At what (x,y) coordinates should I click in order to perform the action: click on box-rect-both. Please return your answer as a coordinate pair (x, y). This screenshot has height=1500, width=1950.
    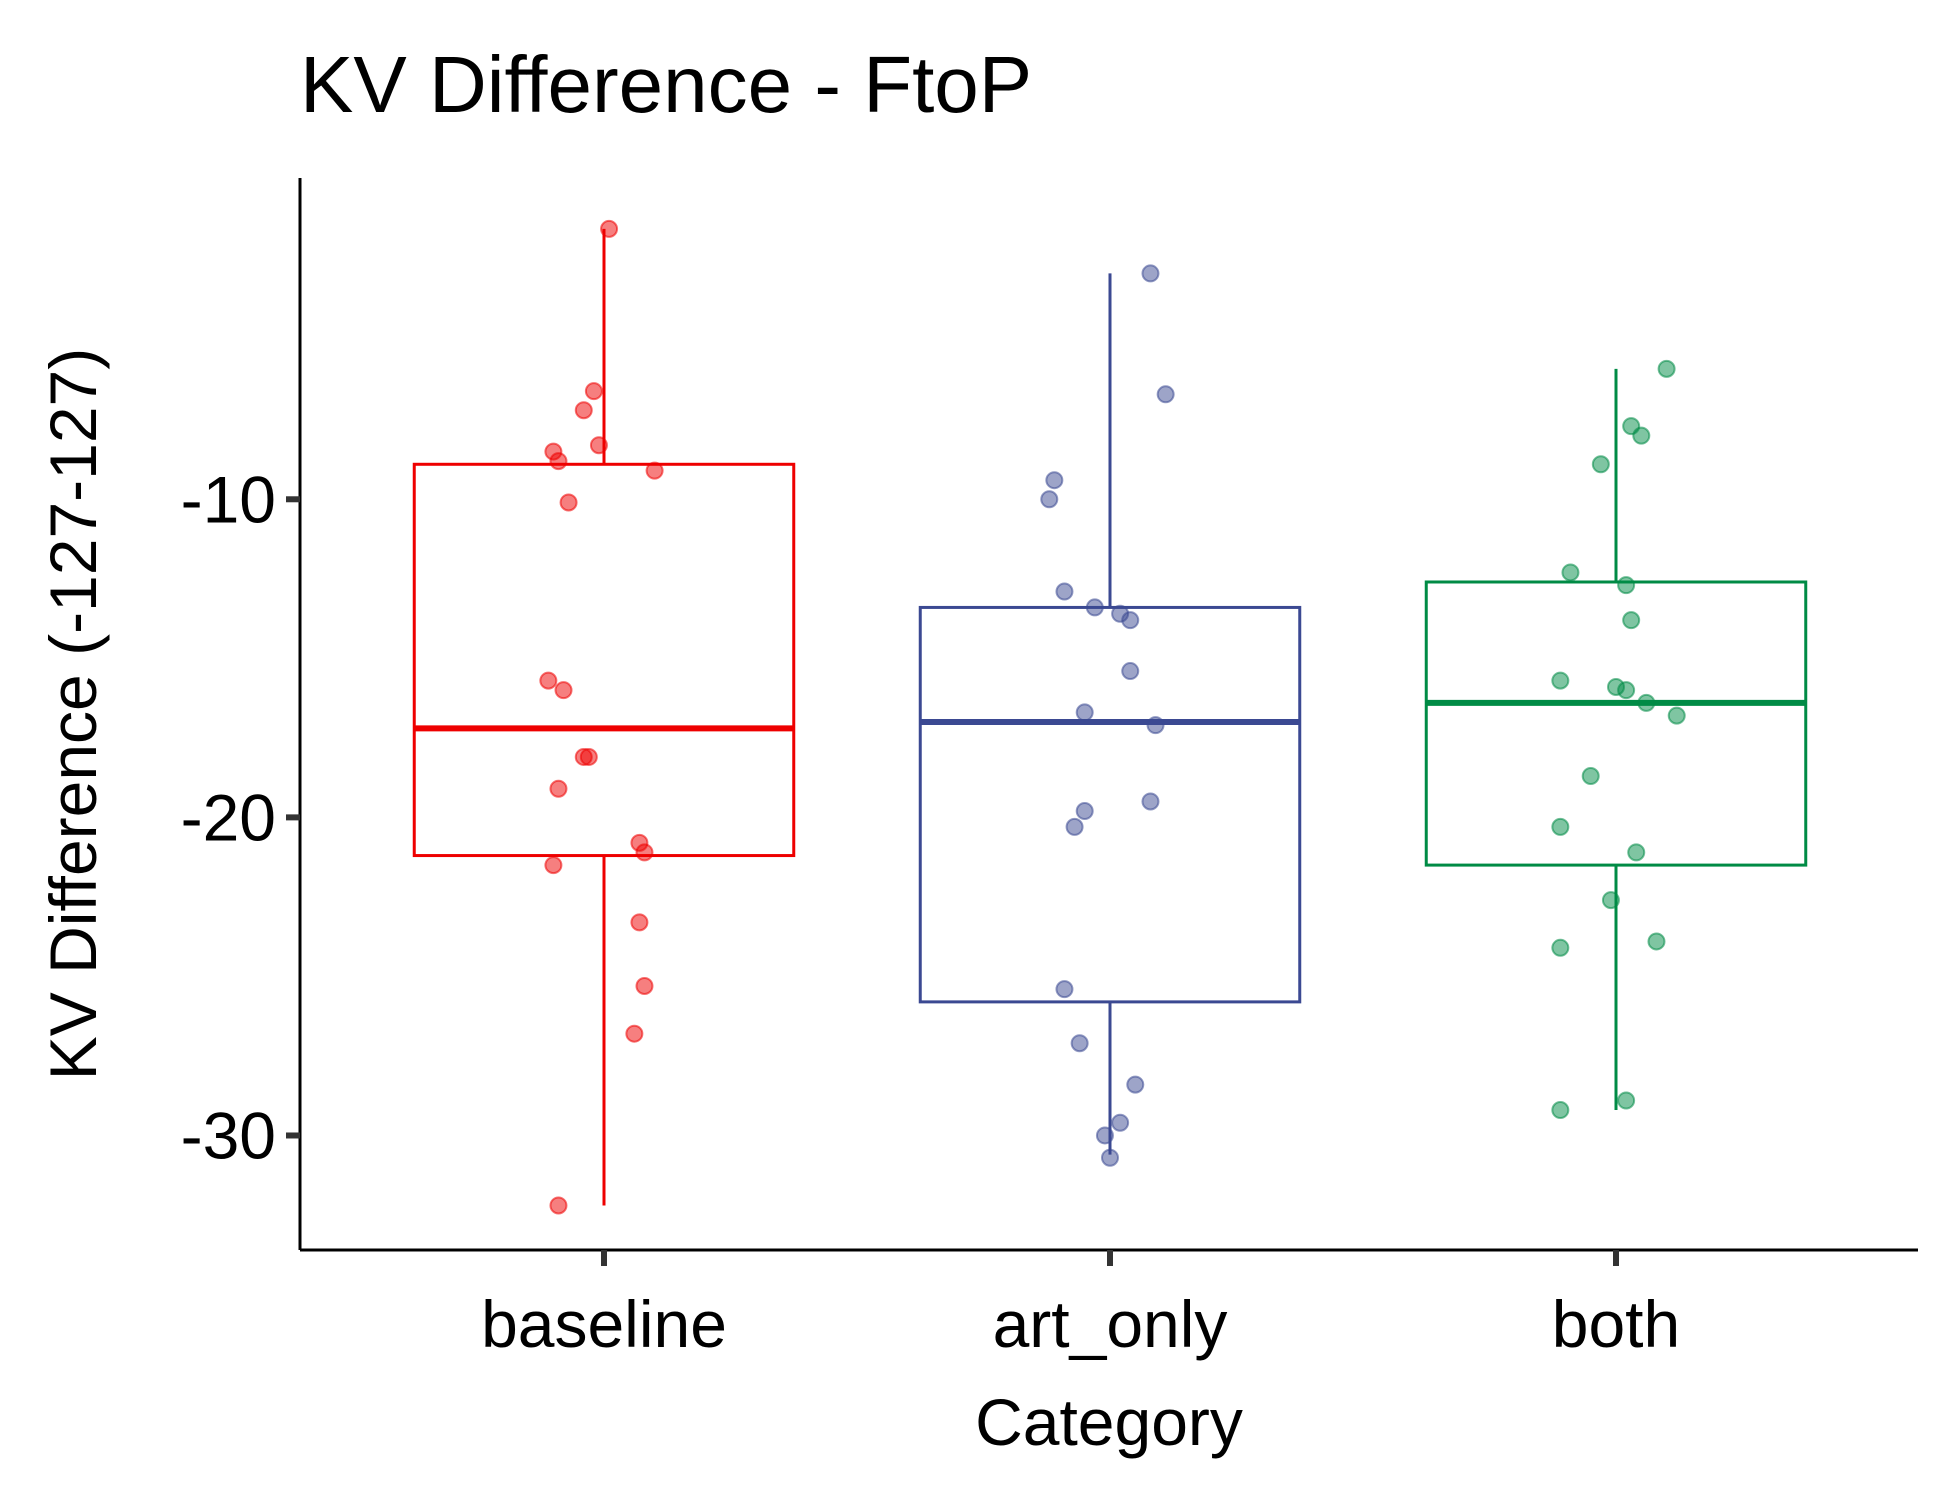
    Looking at the image, I should click on (1616, 723).